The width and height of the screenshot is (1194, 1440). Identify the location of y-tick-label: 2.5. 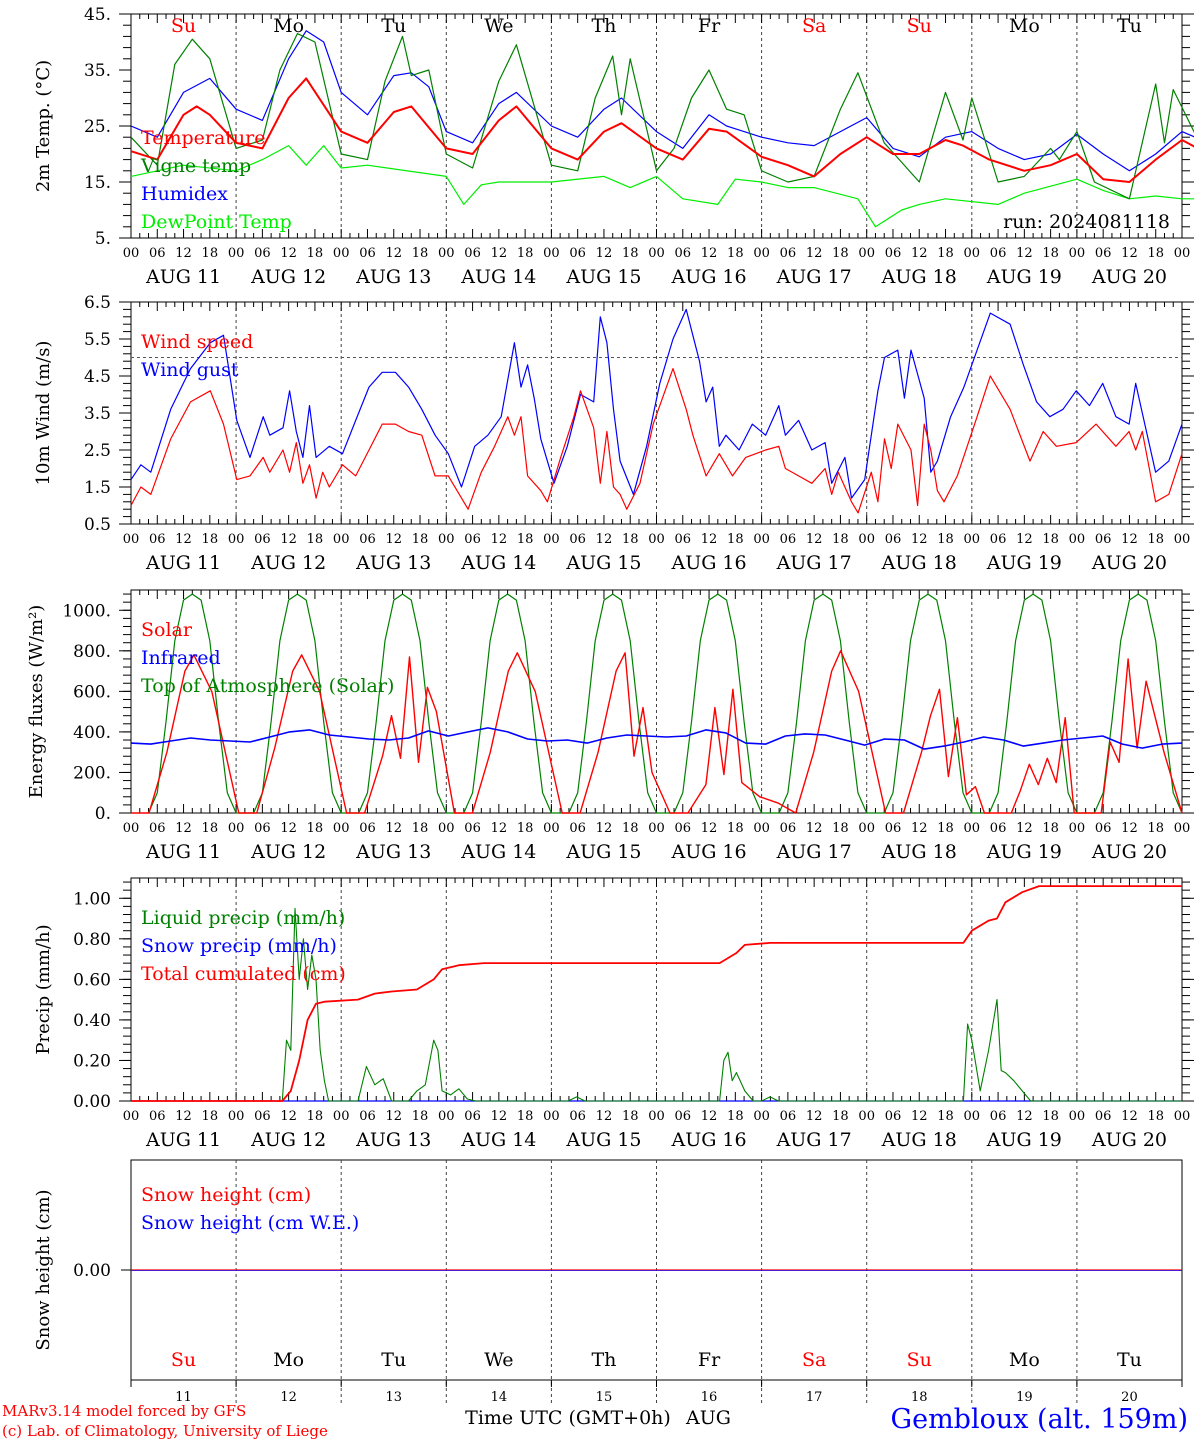
(97, 451).